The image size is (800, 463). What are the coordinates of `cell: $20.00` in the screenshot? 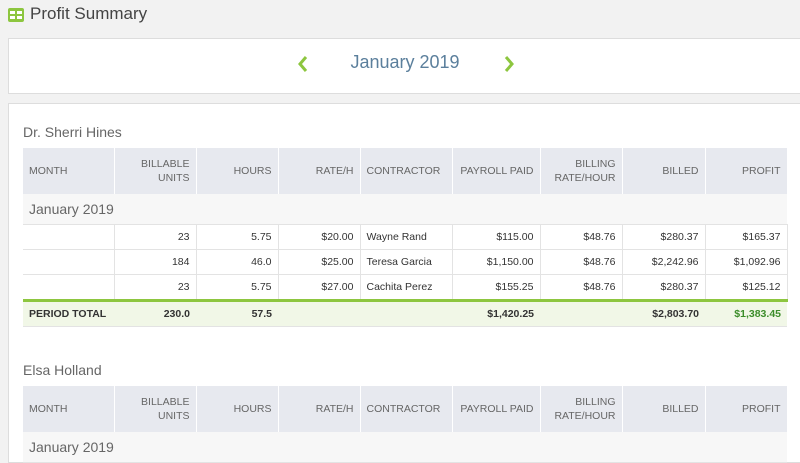 It's located at (319, 237).